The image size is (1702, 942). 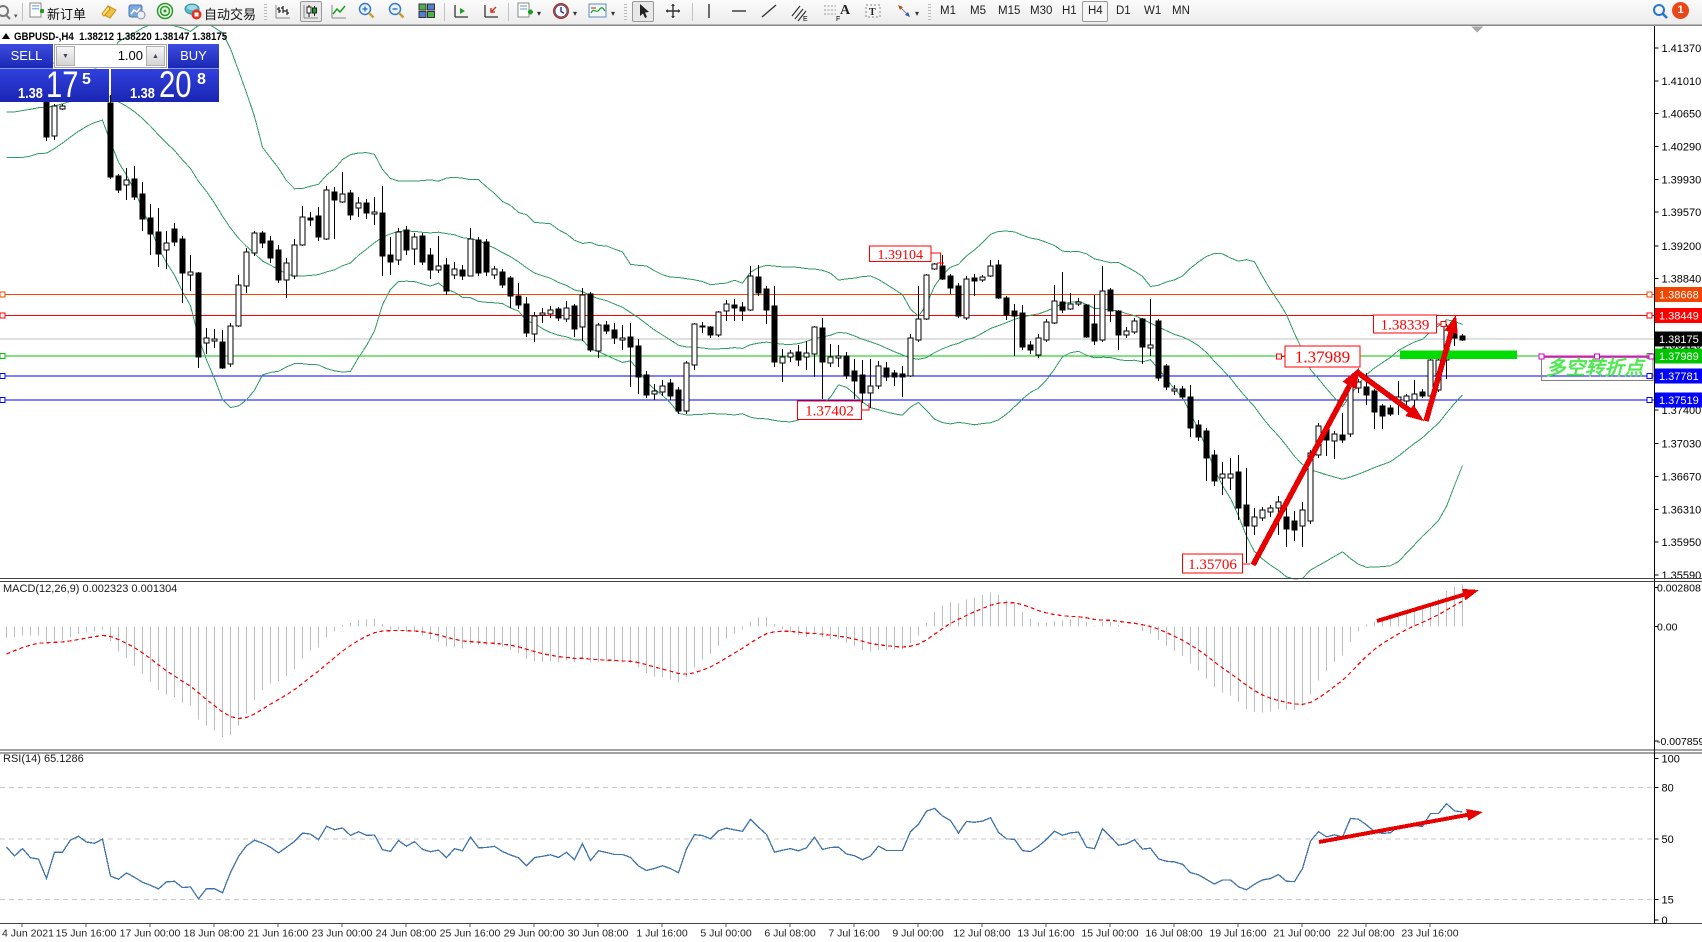 I want to click on svg-text: 23 Jul 16:00, so click(x=1429, y=934).